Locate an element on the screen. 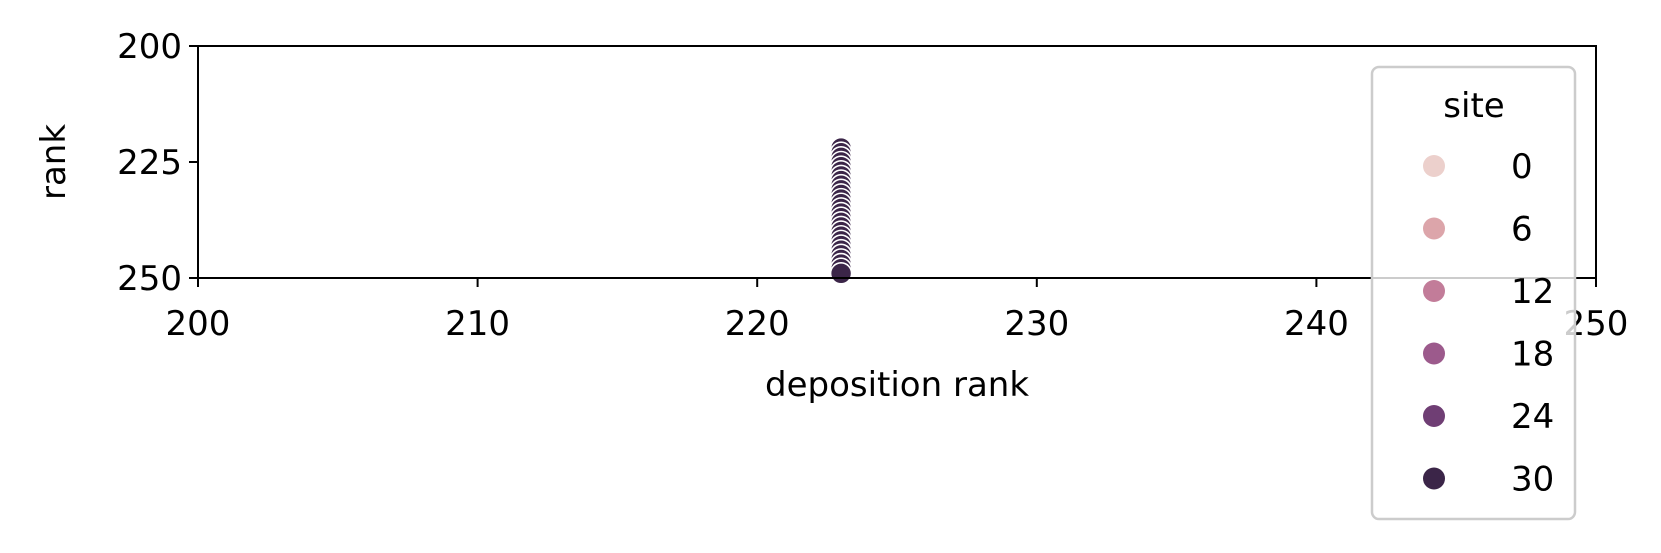  y-tick-label: 225 is located at coordinates (149, 163).